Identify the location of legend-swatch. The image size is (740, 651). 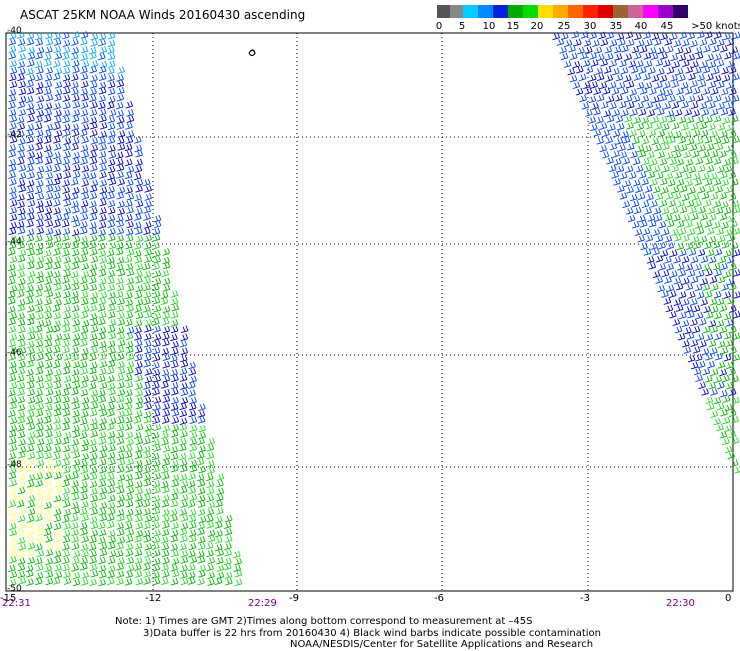
(515, 11).